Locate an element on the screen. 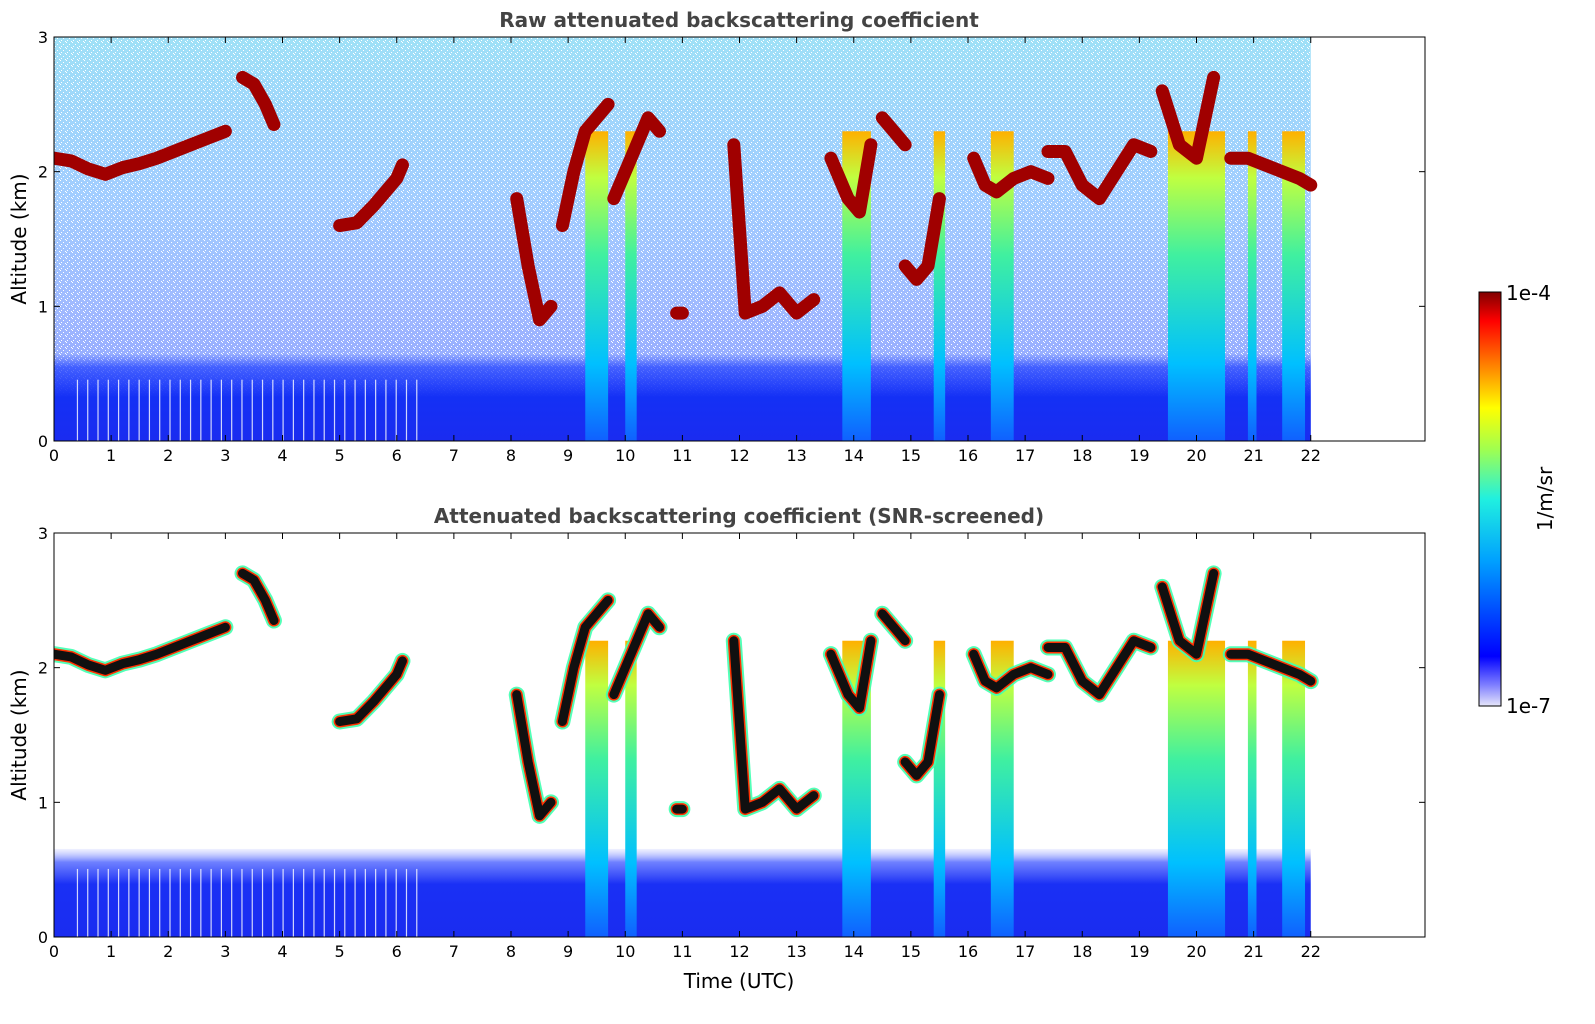 This screenshot has height=1024, width=1595. colorbar-unit-label: 1/m/sr is located at coordinates (1545, 498).